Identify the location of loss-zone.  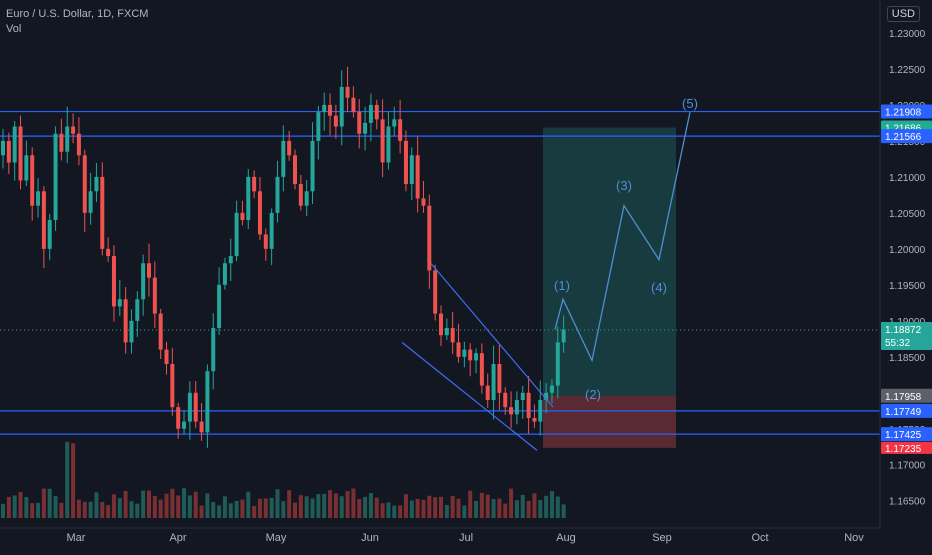
(609, 421).